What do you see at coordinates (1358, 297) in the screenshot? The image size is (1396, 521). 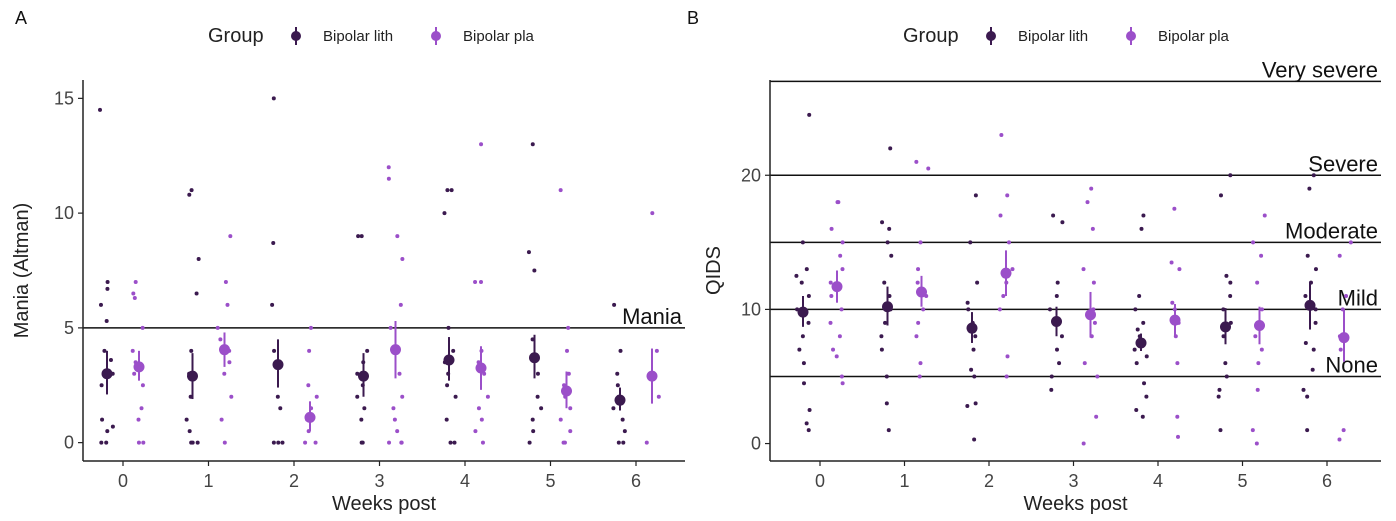 I see `reference-line-label: Mild` at bounding box center [1358, 297].